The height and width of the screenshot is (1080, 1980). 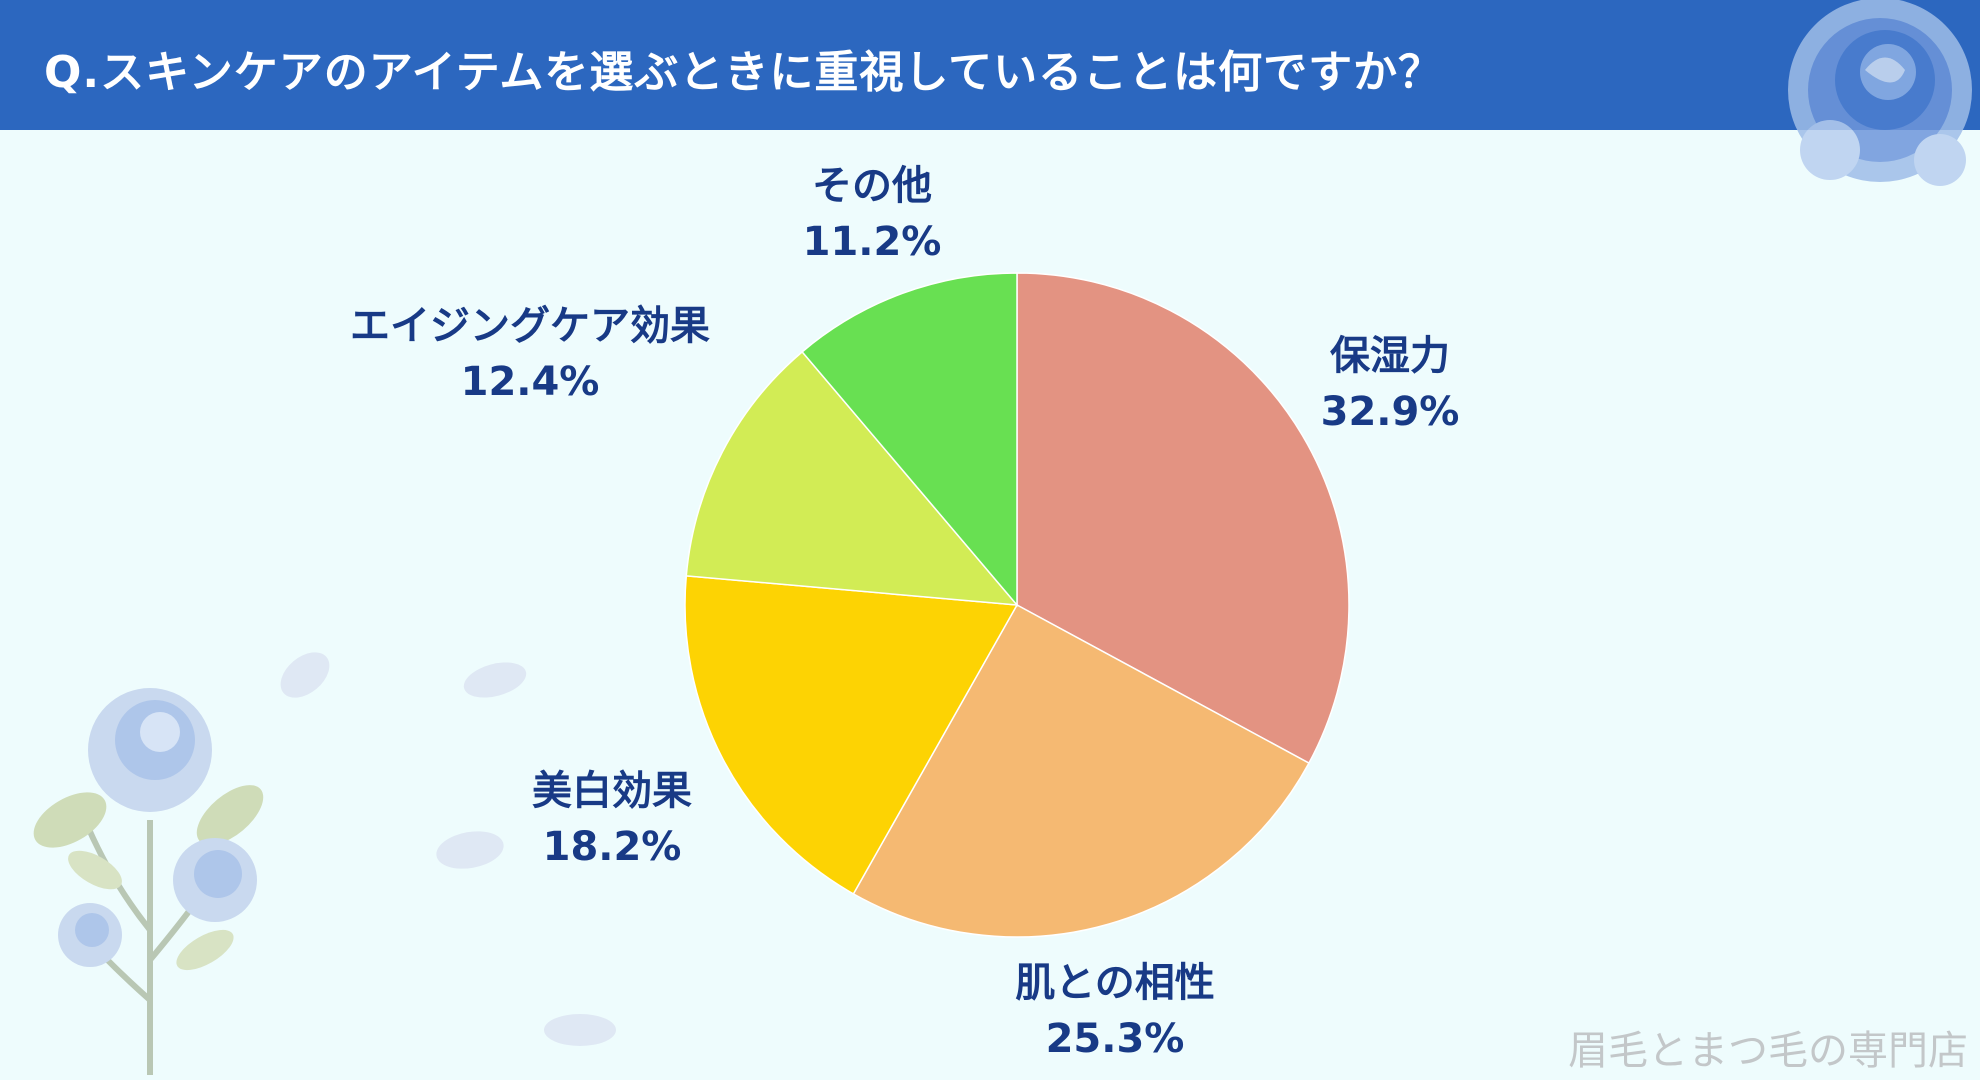 I want to click on petal-icon, so click(x=448, y=849).